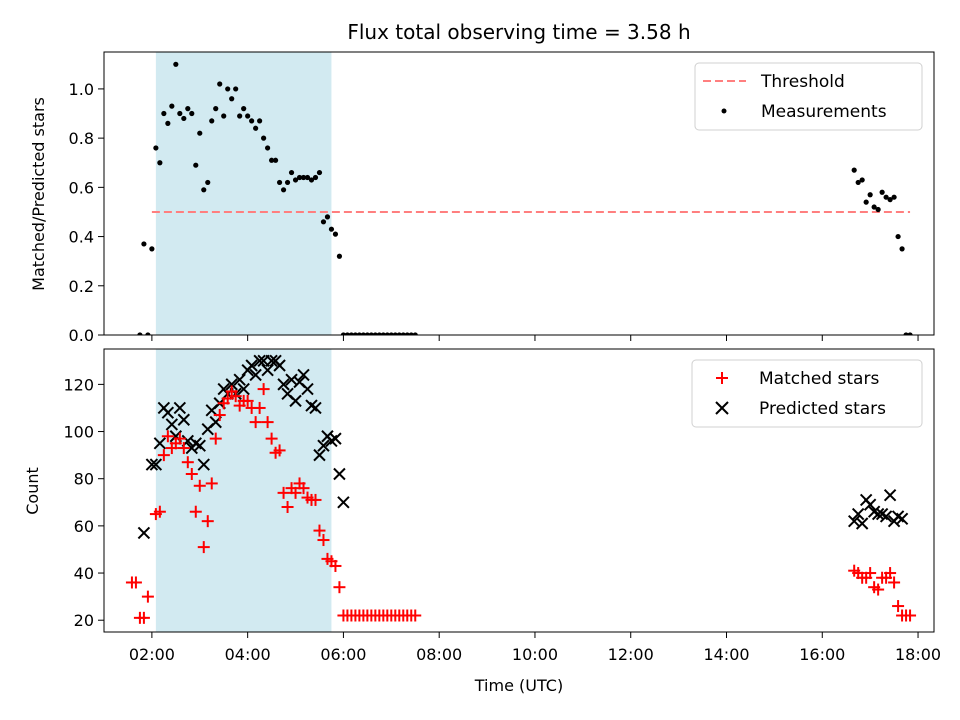 The height and width of the screenshot is (720, 960). What do you see at coordinates (78, 384) in the screenshot?
I see `y-tick-label: 120` at bounding box center [78, 384].